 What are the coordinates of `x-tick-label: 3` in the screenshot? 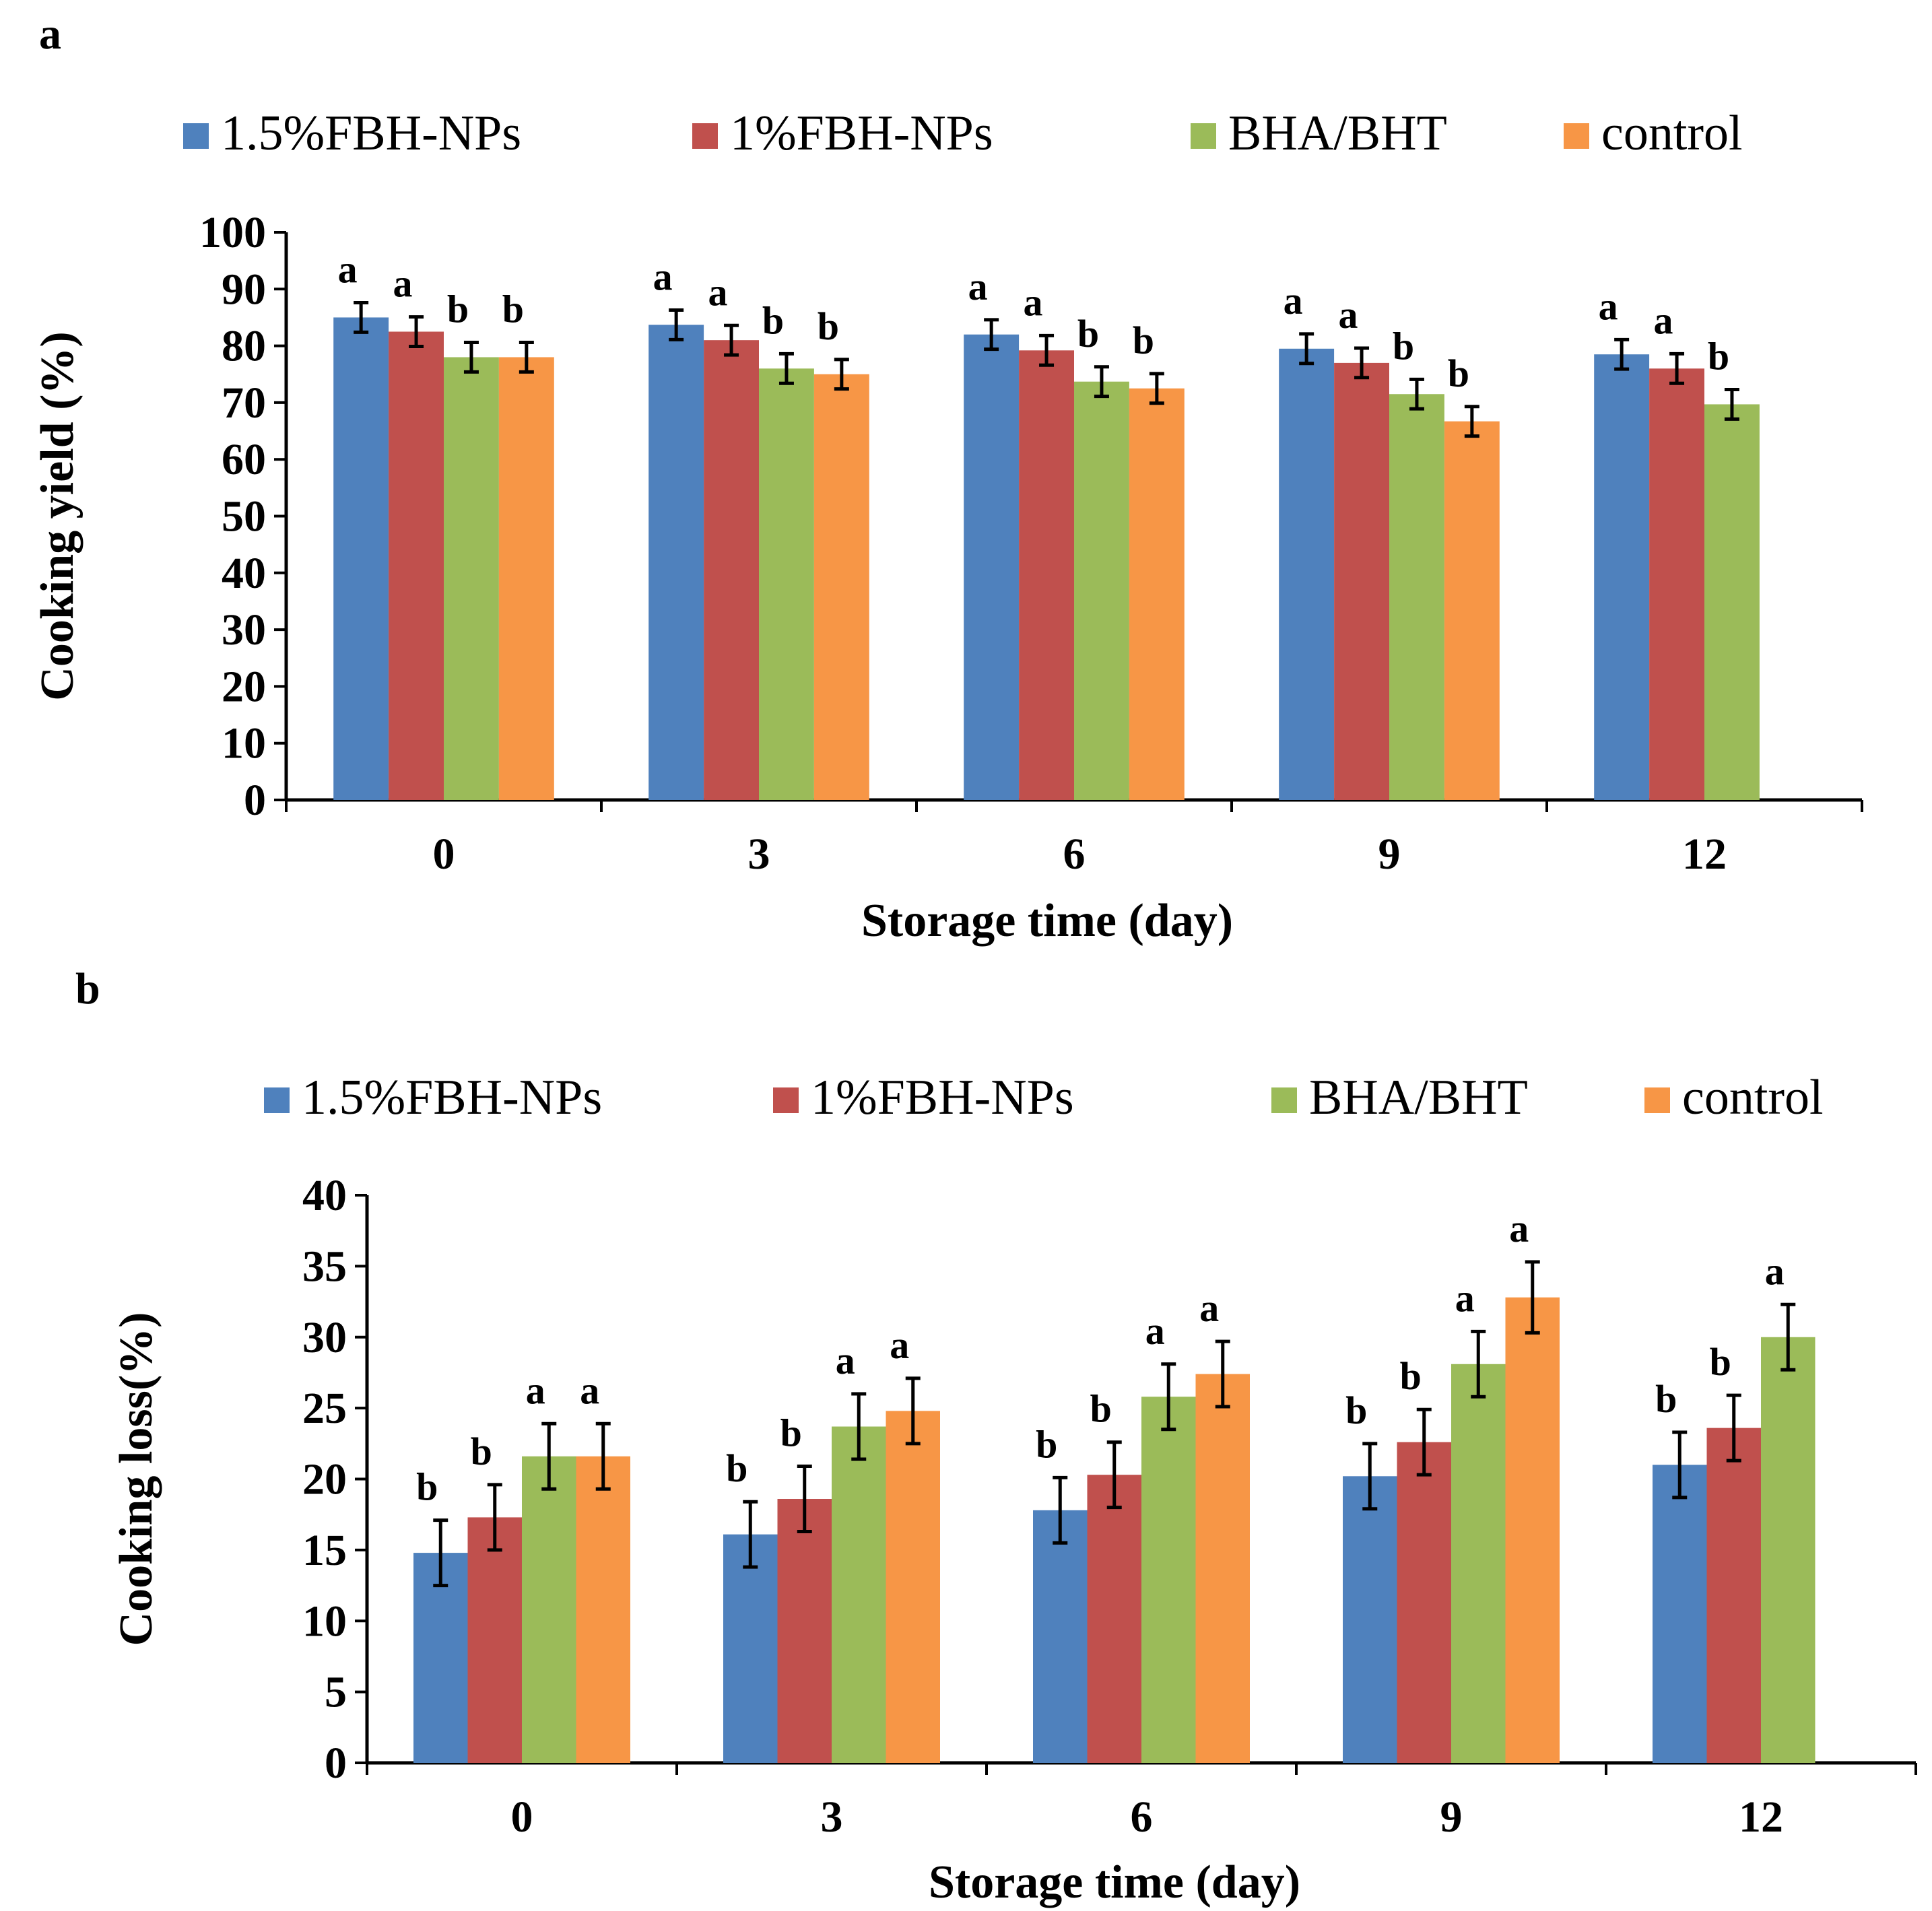 It's located at (759, 854).